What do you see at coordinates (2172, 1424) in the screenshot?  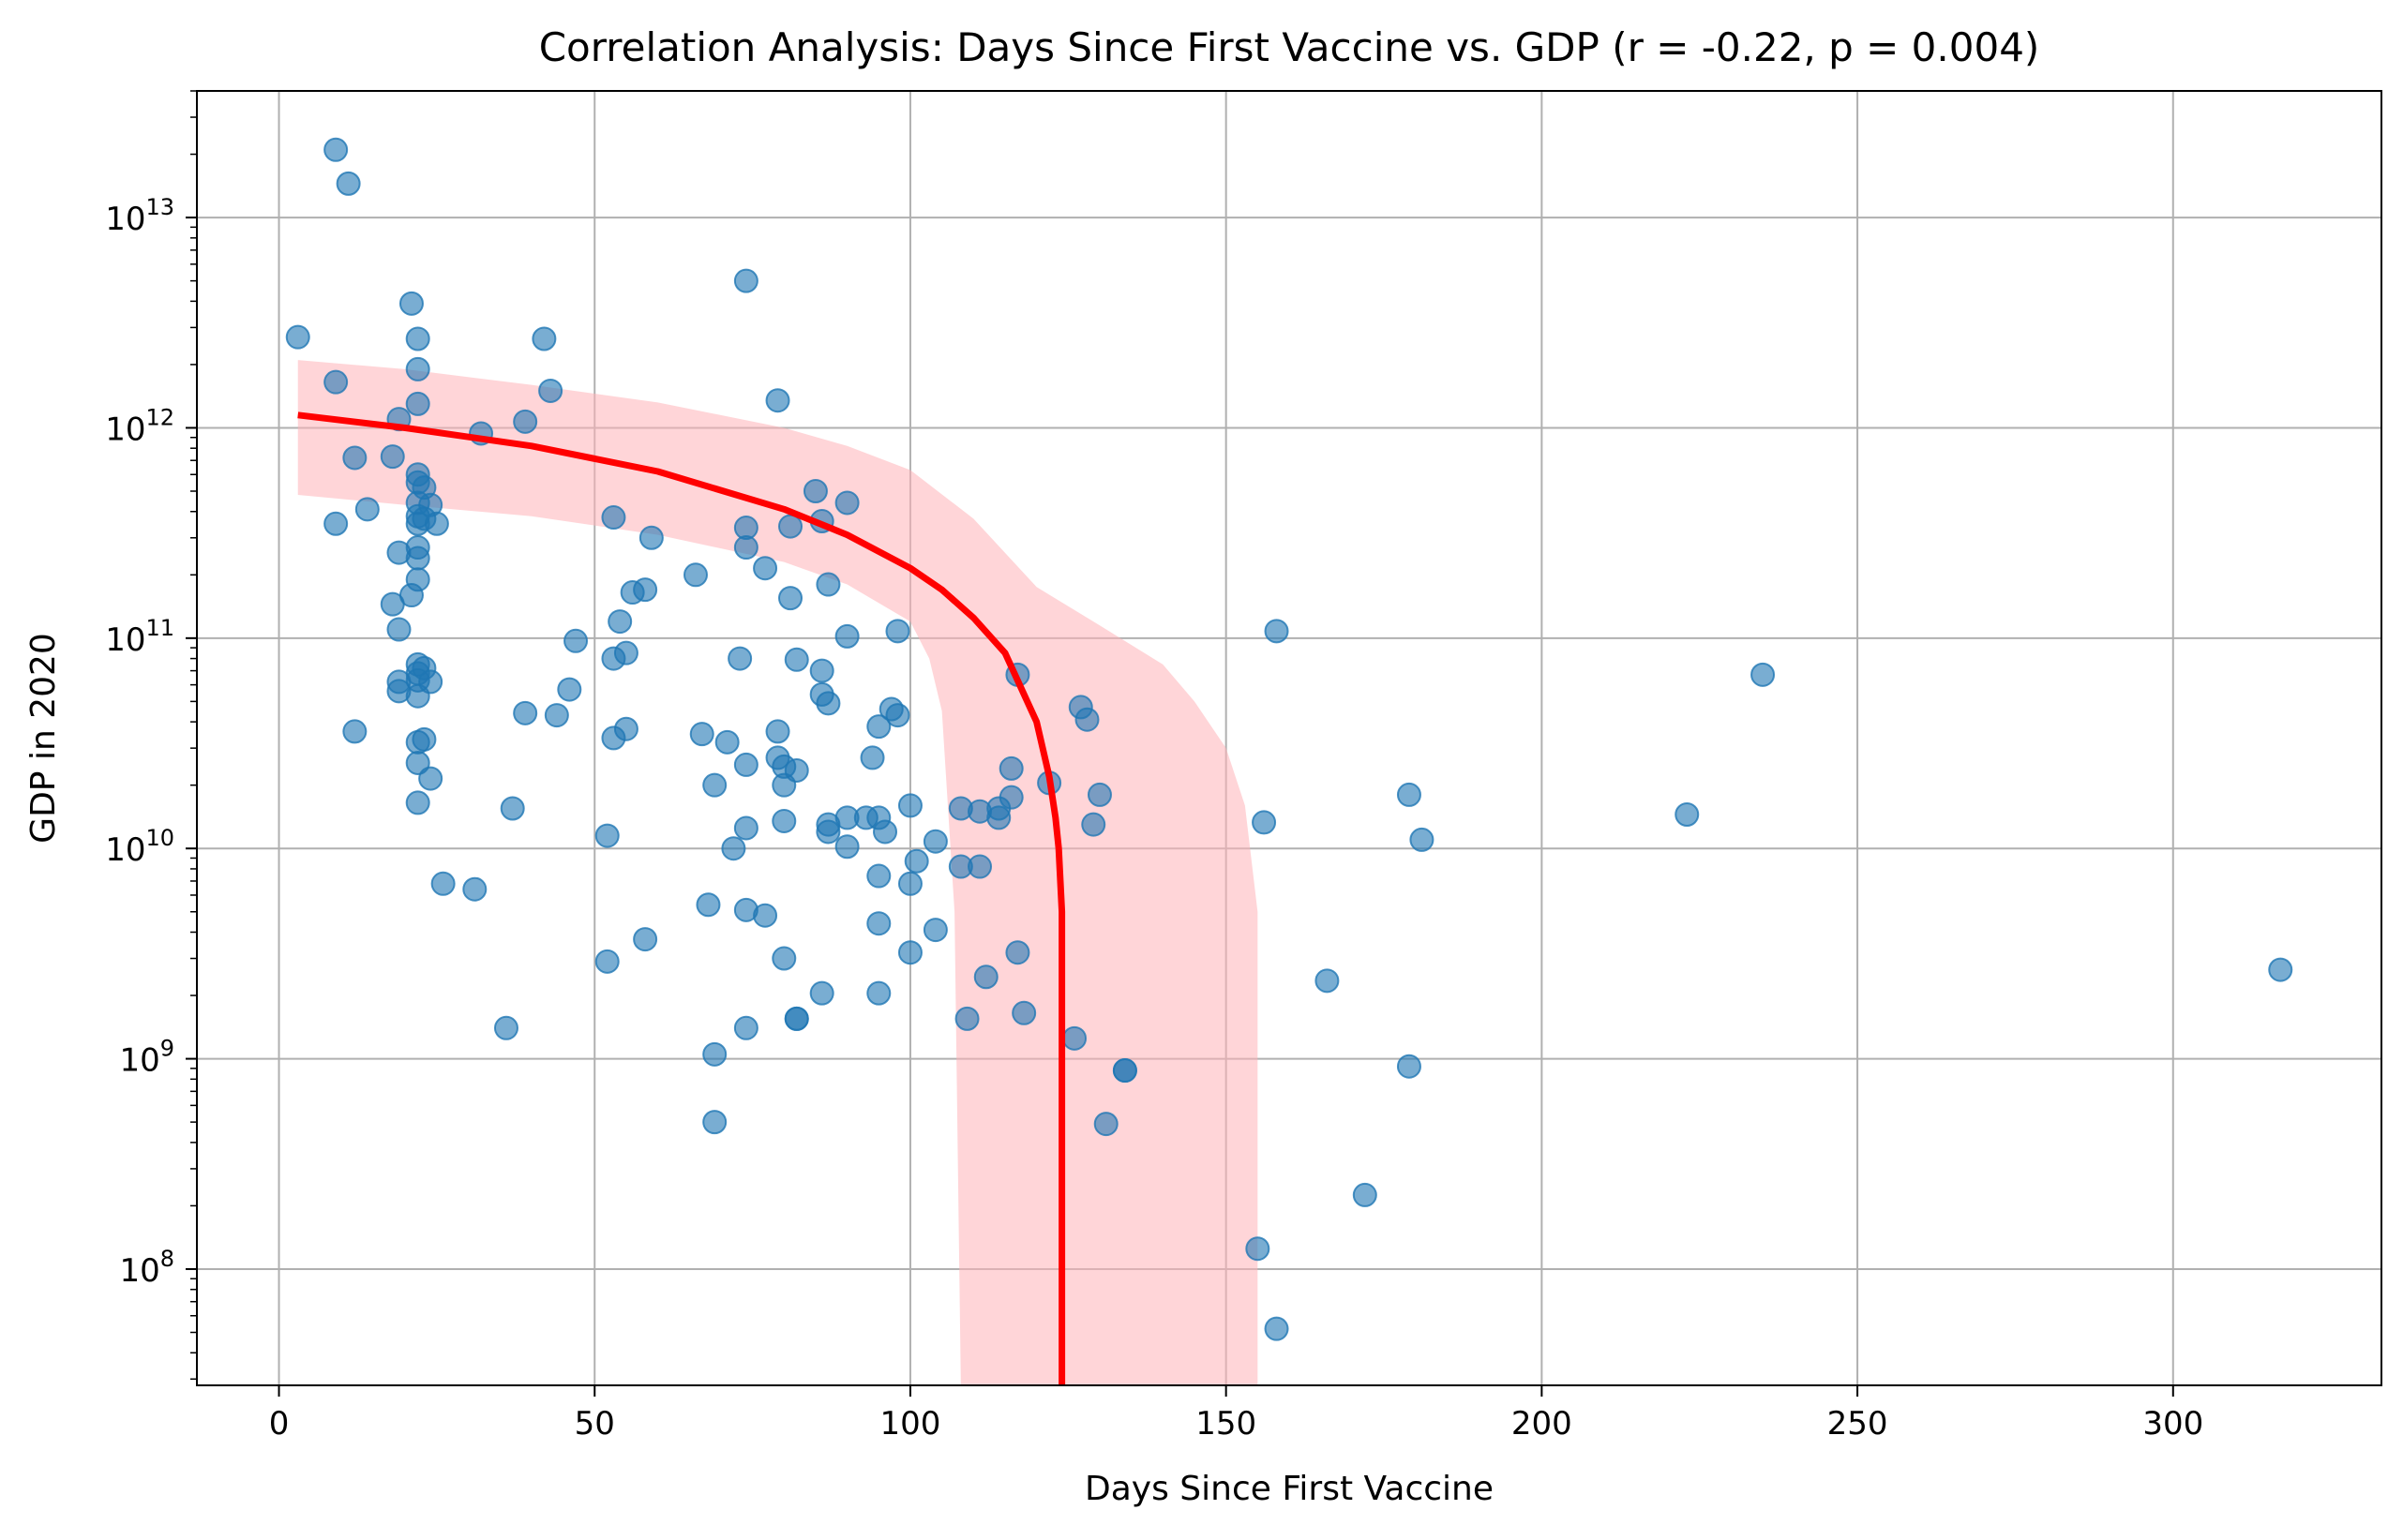 I see `x-tick-label: 300` at bounding box center [2172, 1424].